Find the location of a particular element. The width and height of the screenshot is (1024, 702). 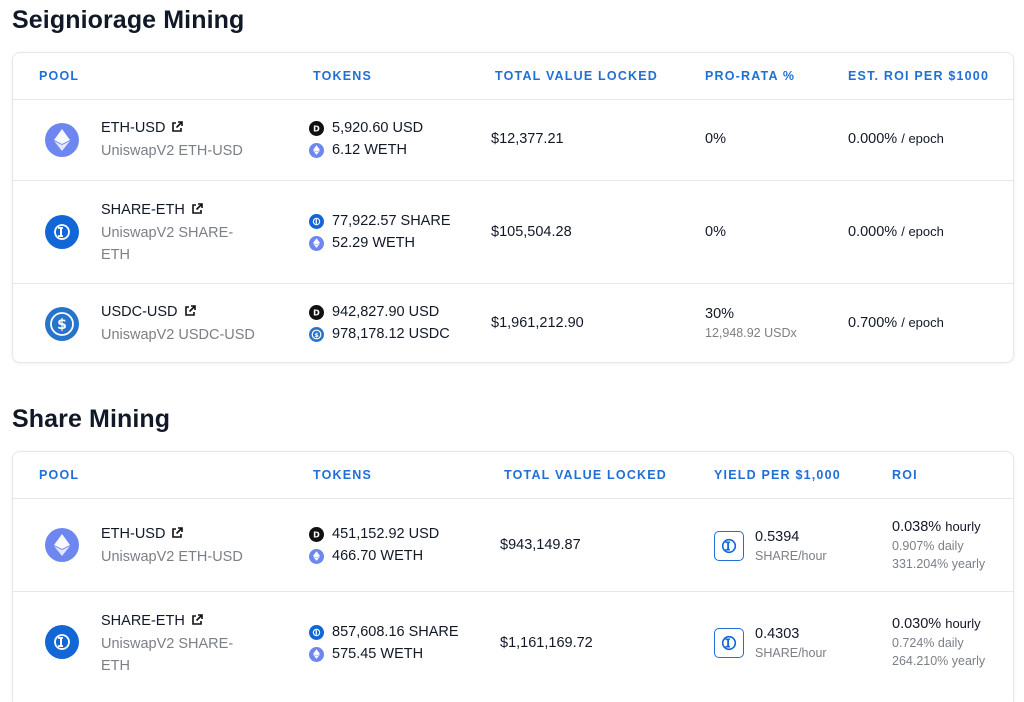

token-line: D 451,152.92 USD is located at coordinates (374, 534).